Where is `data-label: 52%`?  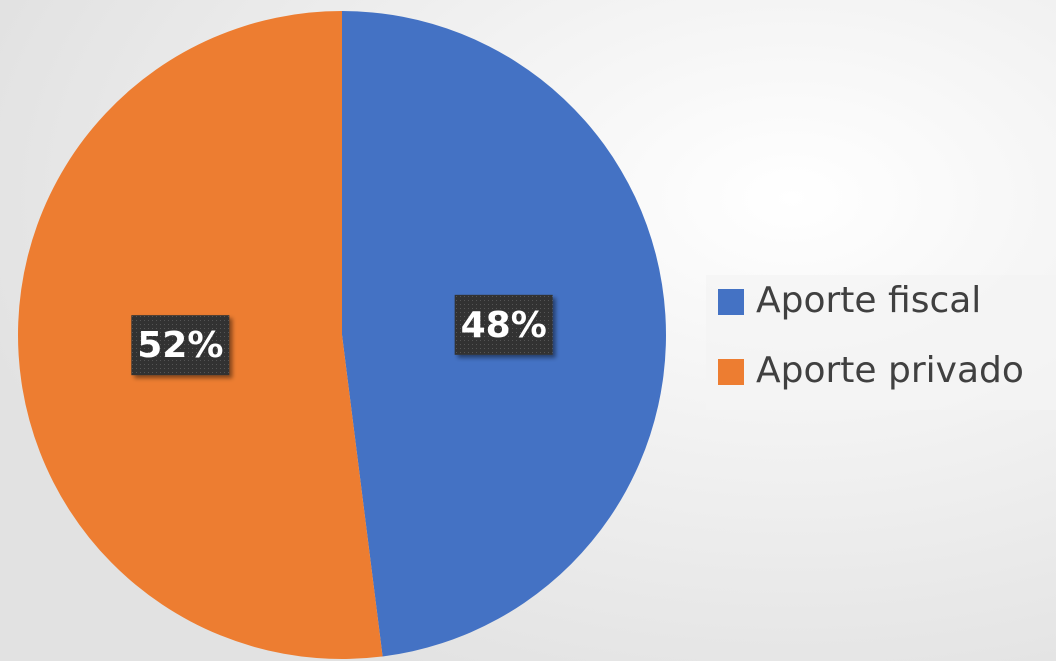
data-label: 52% is located at coordinates (180, 345).